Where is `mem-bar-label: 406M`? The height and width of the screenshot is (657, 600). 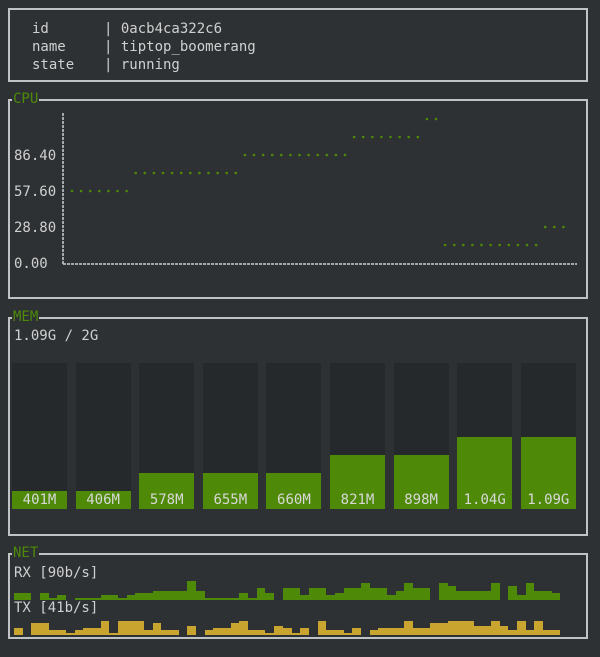 mem-bar-label: 406M is located at coordinates (103, 500).